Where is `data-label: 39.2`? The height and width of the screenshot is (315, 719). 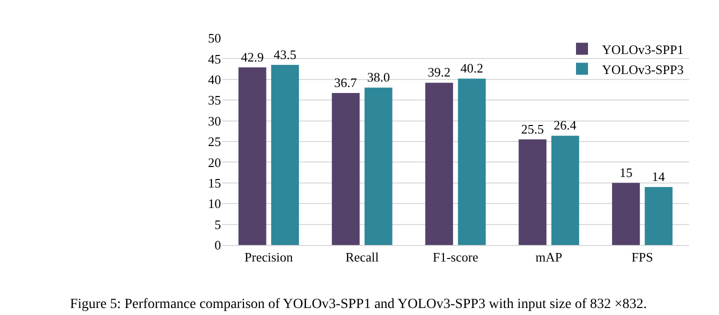 data-label: 39.2 is located at coordinates (439, 72).